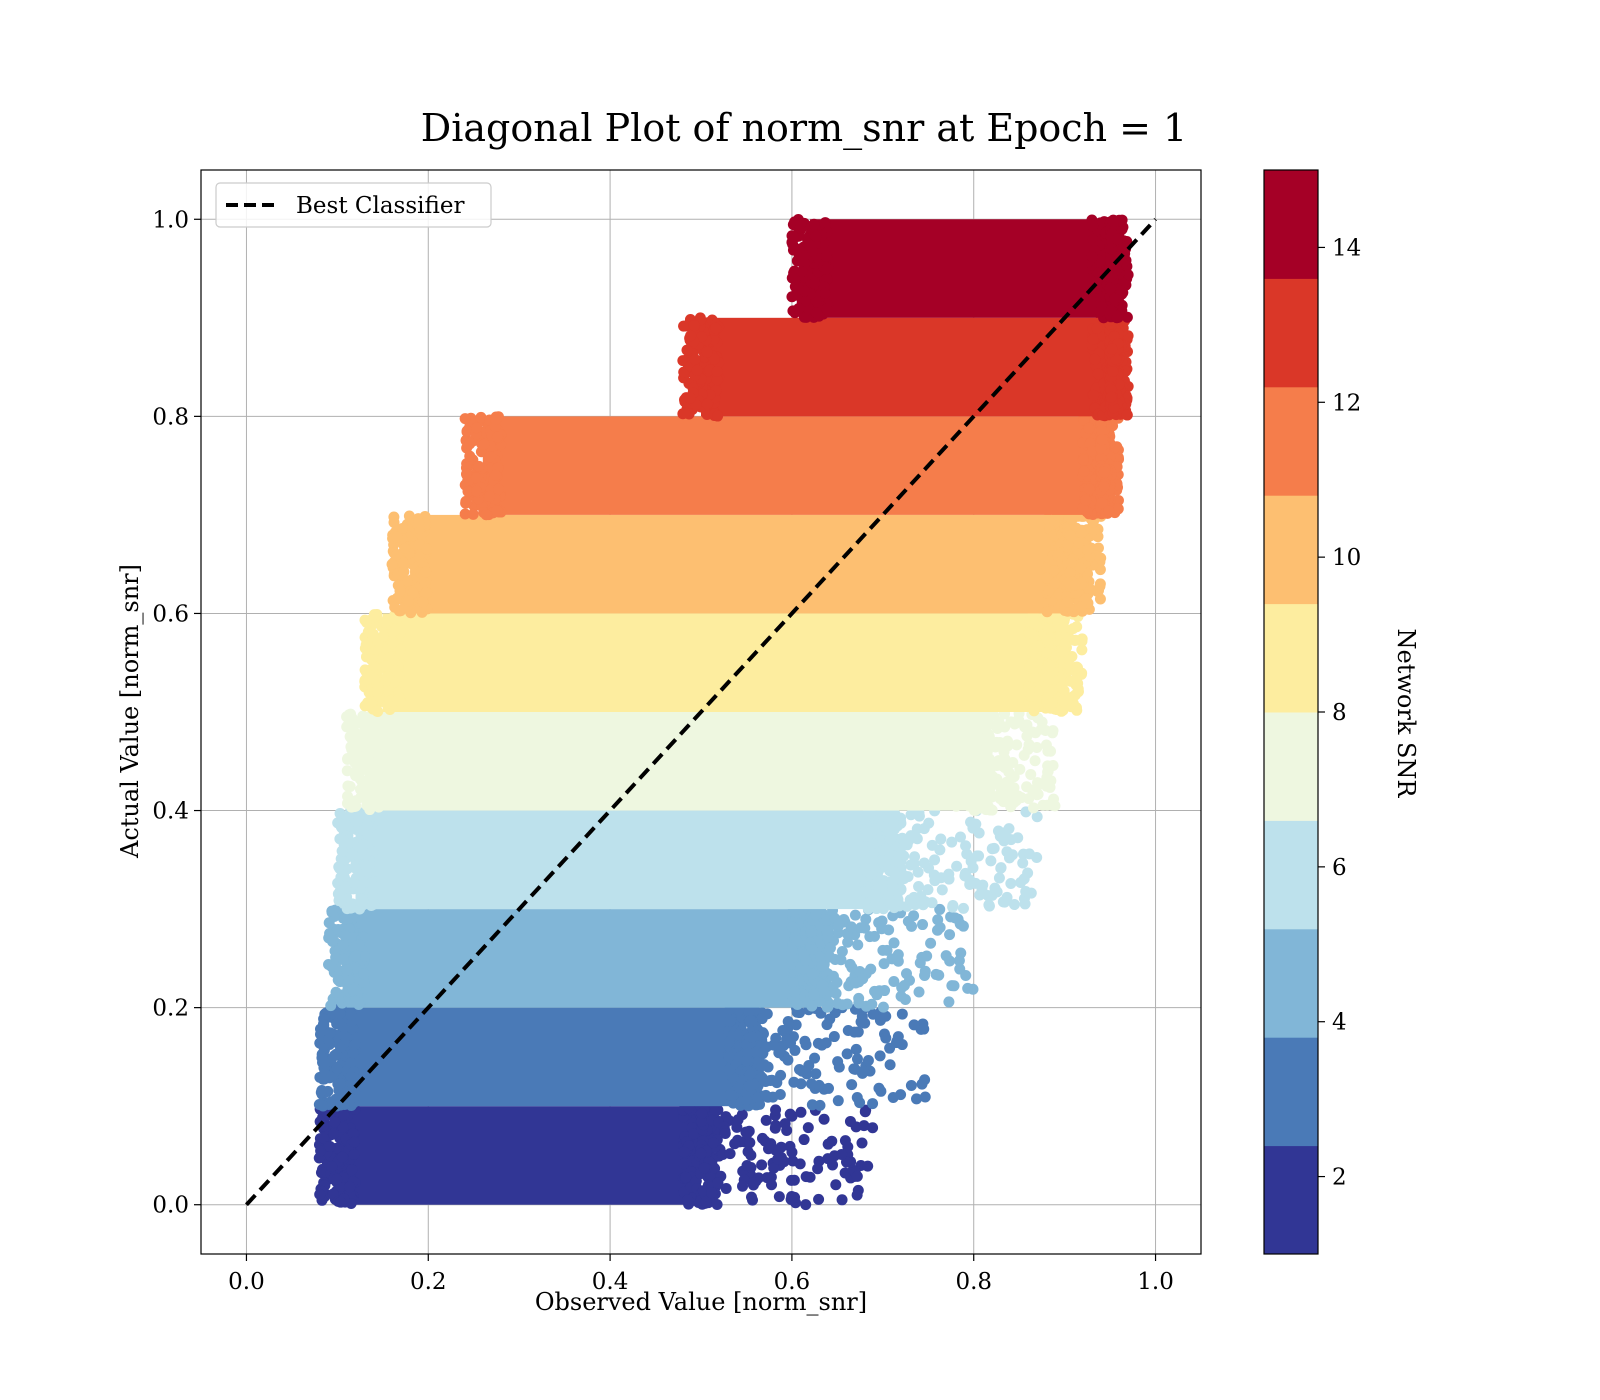 The height and width of the screenshot is (1400, 1600). What do you see at coordinates (1346, 558) in the screenshot?
I see `colorbar-tick-label: 10` at bounding box center [1346, 558].